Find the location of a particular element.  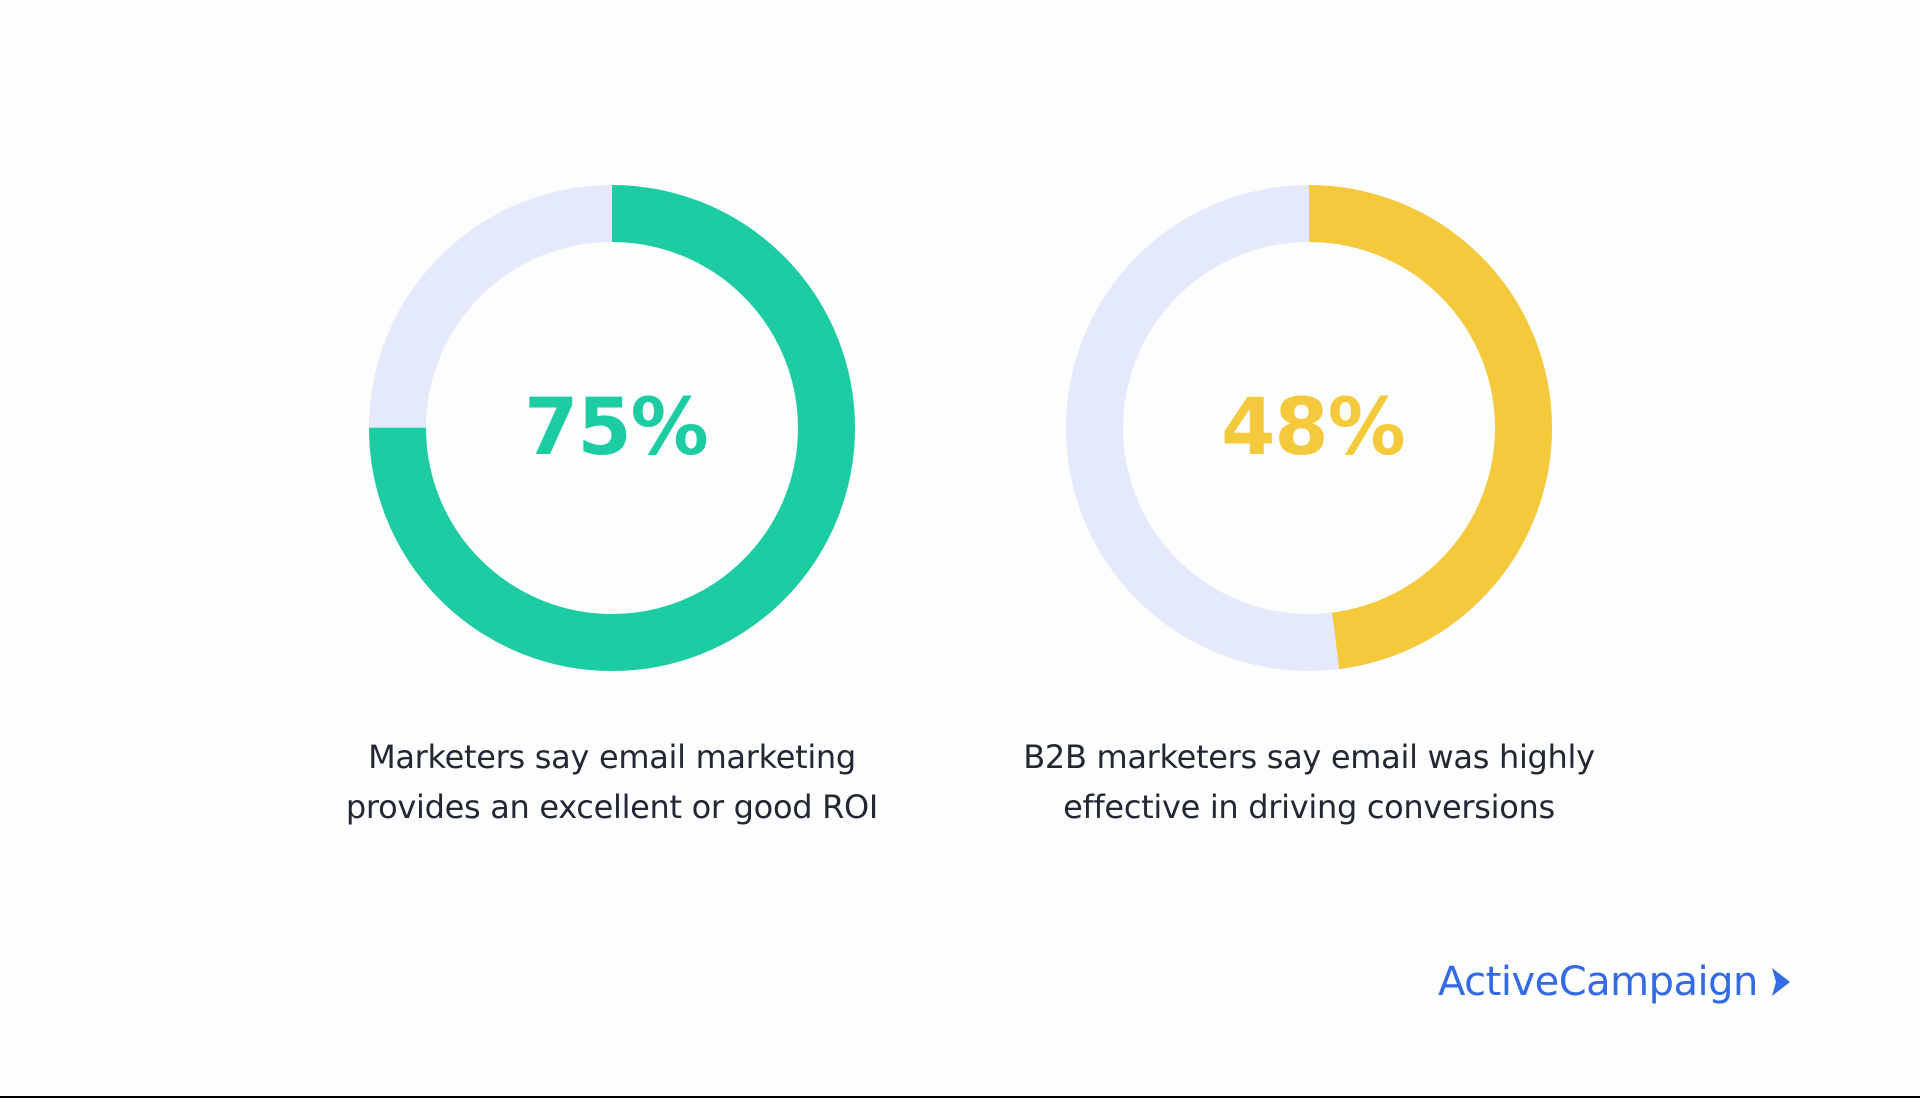

donut-value-label: 48% is located at coordinates (1313, 428).